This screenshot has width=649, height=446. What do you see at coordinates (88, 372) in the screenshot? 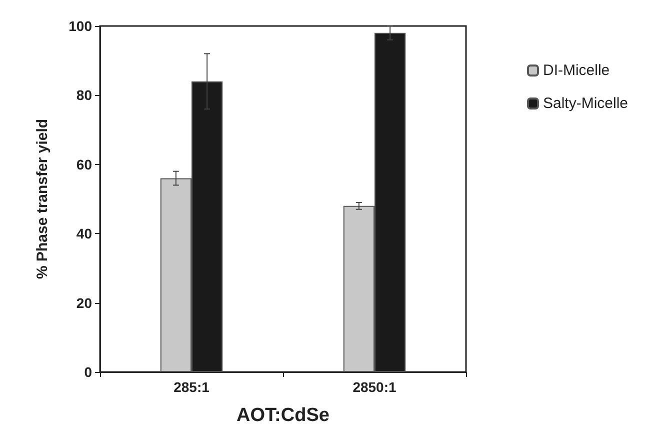
I see `y-tick-label: 0` at bounding box center [88, 372].